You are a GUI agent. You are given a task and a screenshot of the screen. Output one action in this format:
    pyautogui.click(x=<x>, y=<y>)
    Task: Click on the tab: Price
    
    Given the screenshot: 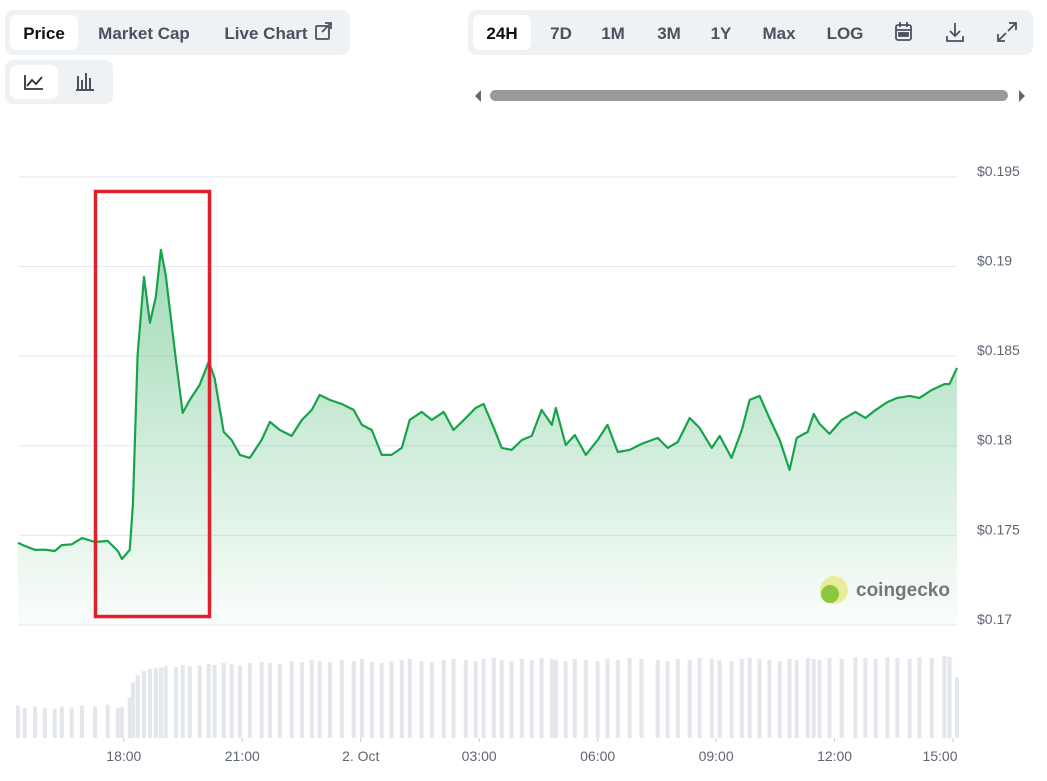 What is the action you would take?
    pyautogui.click(x=44, y=33)
    